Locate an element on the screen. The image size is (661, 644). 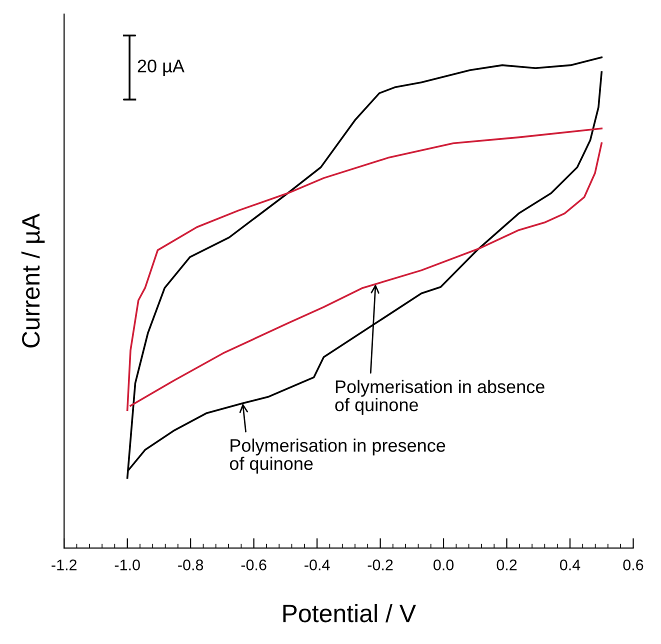
annotation: Polymerisation in presence of quinone is located at coordinates (338, 456).